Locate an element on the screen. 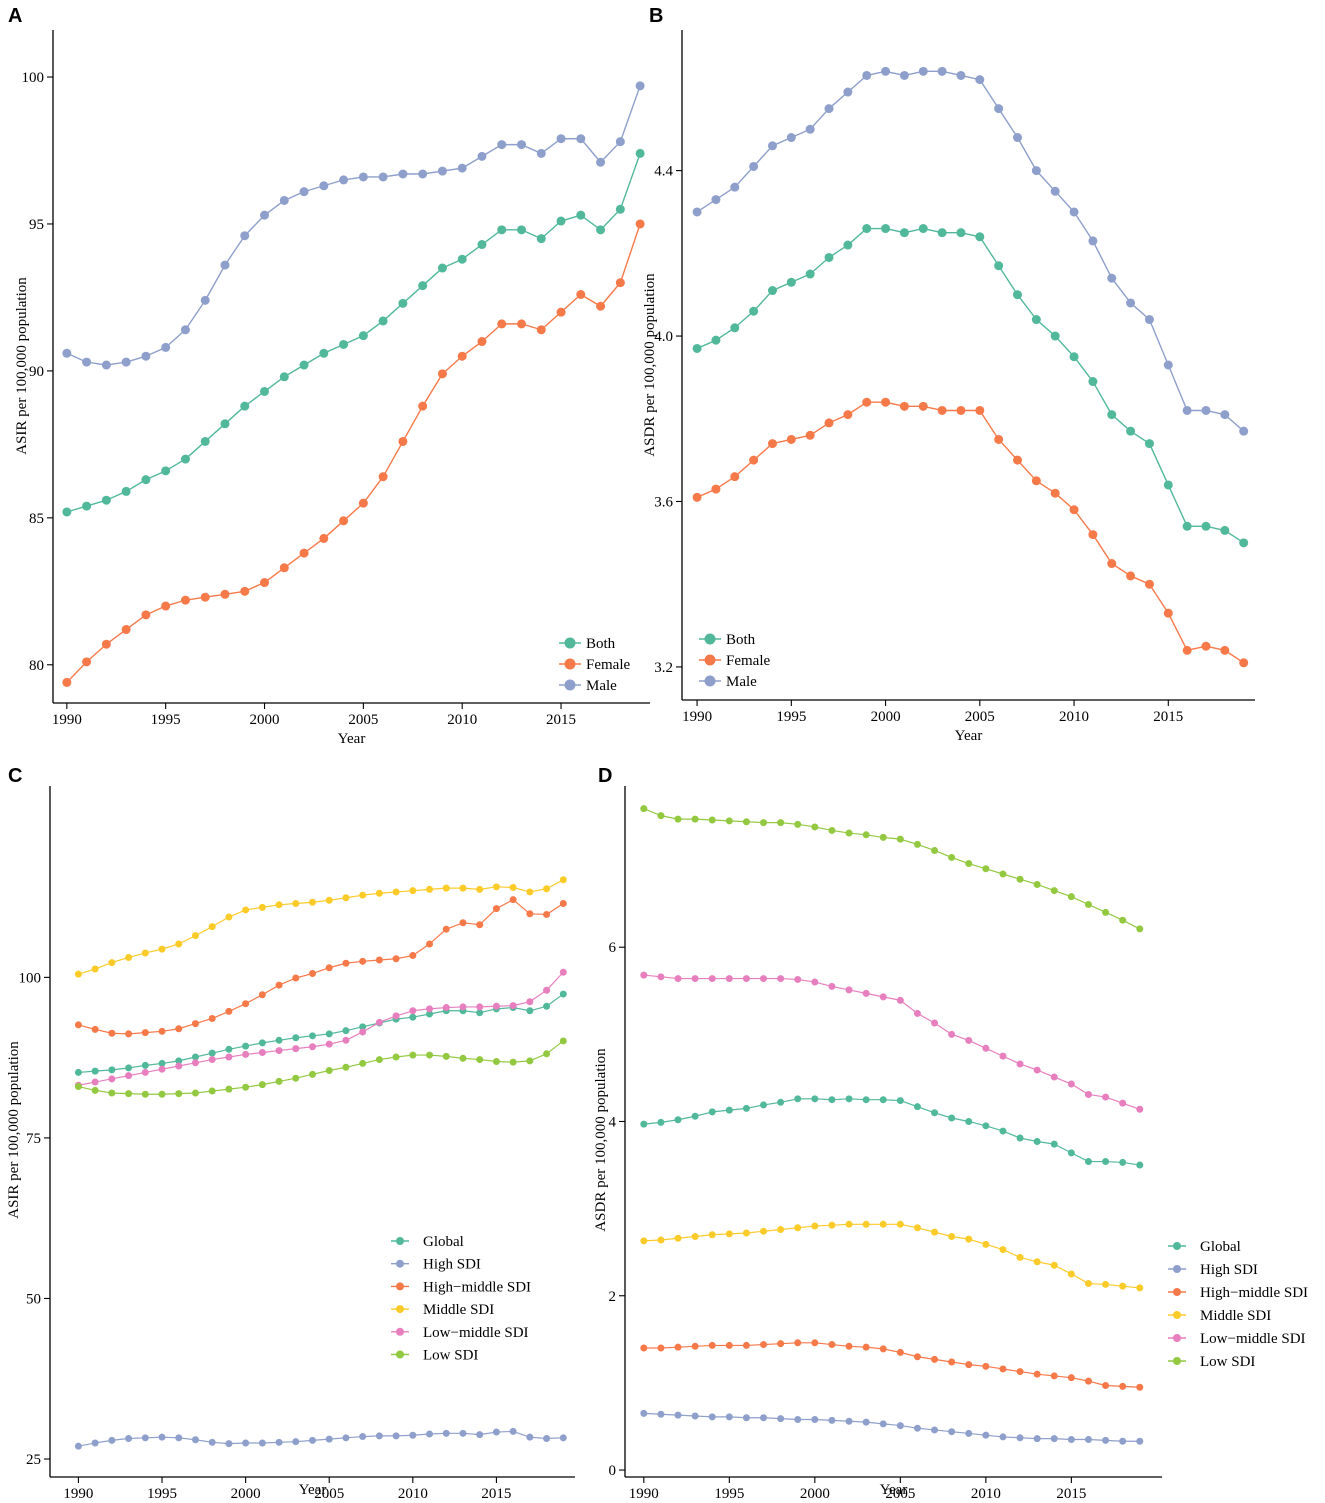  legend-item-female: Female is located at coordinates (734, 661).